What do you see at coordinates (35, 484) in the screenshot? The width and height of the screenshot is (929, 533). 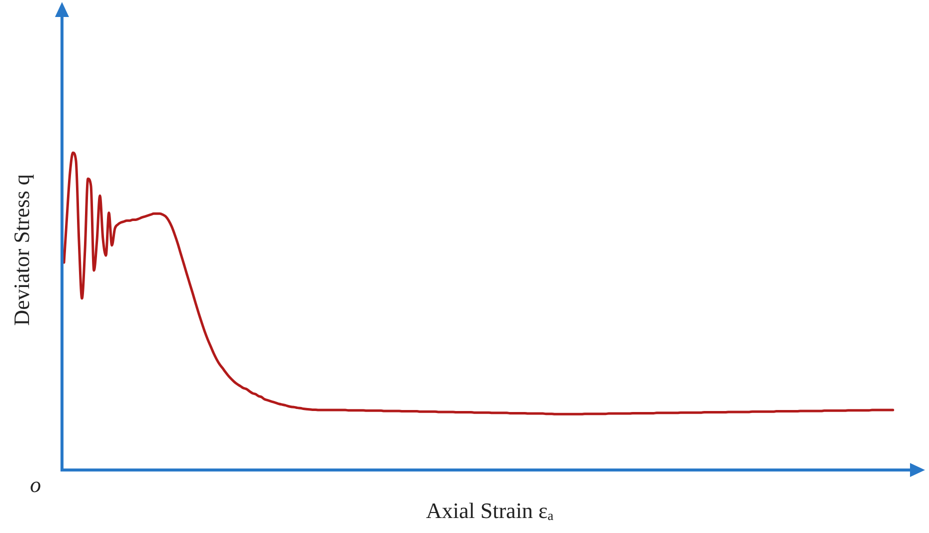 I see `text: o` at bounding box center [35, 484].